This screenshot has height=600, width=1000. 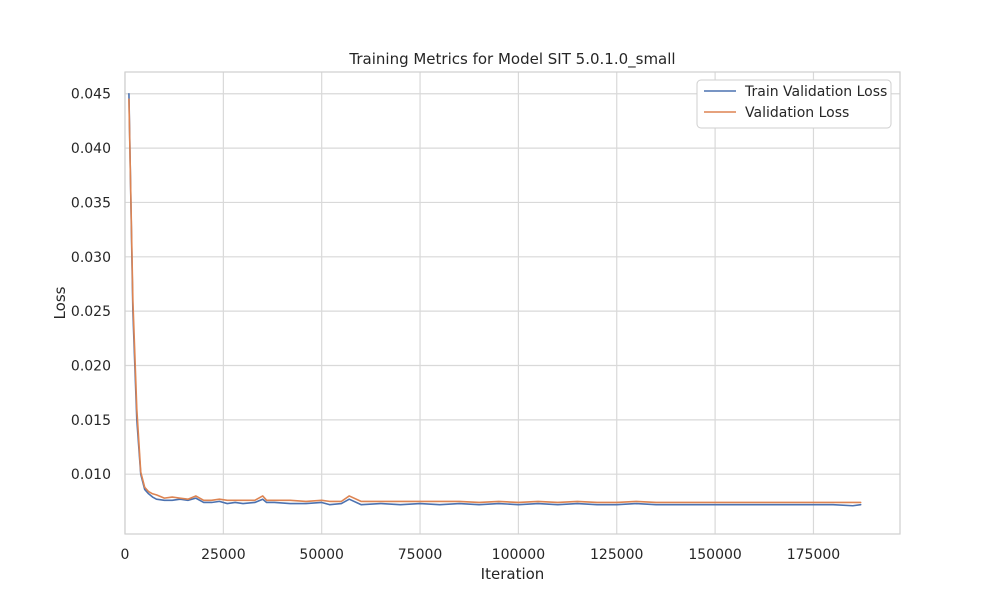 I want to click on x-tick-label-1: 25000, so click(x=223, y=555).